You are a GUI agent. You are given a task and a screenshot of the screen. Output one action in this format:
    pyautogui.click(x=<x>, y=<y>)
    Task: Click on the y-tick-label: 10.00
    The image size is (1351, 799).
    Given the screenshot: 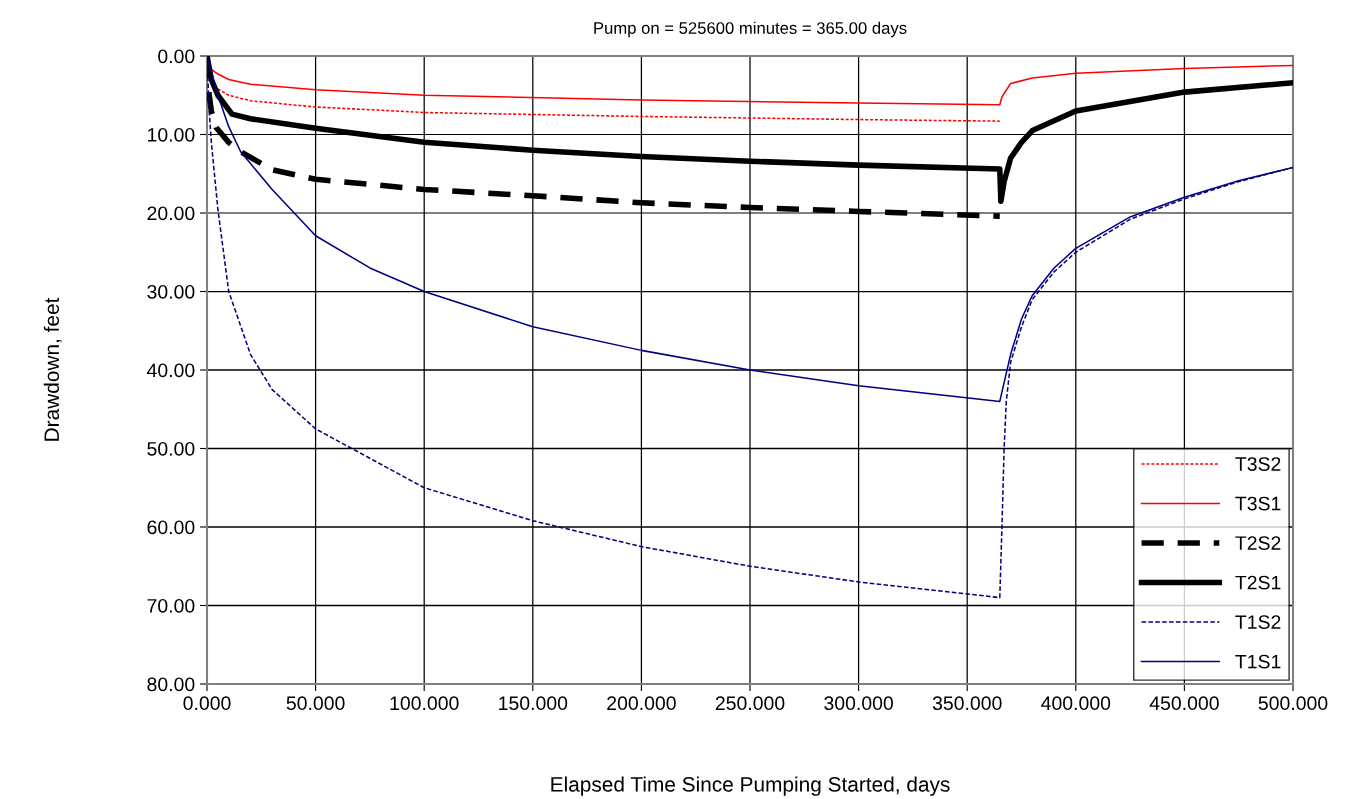 What is the action you would take?
    pyautogui.click(x=171, y=134)
    